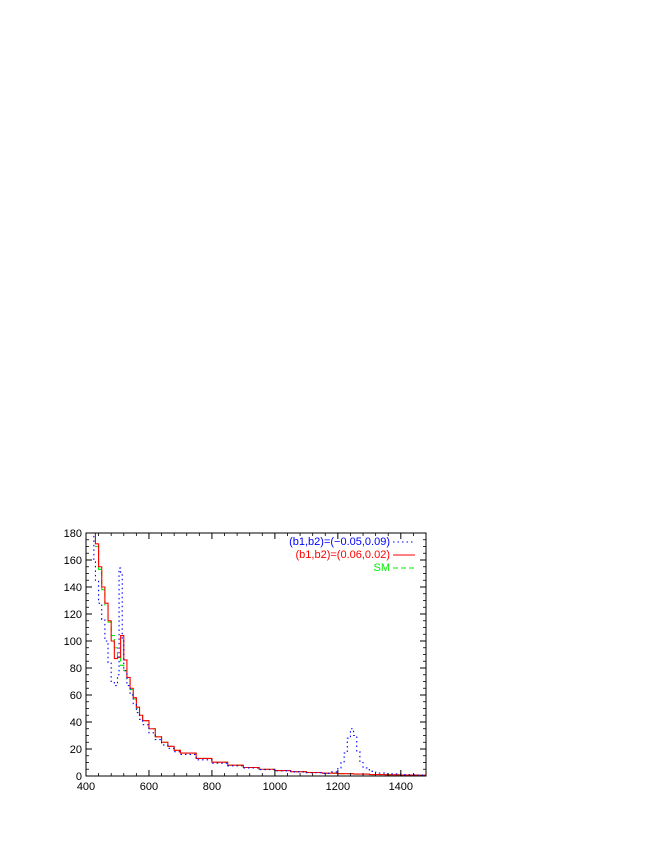 The image size is (654, 846). I want to click on x-tick-label: 800, so click(212, 787).